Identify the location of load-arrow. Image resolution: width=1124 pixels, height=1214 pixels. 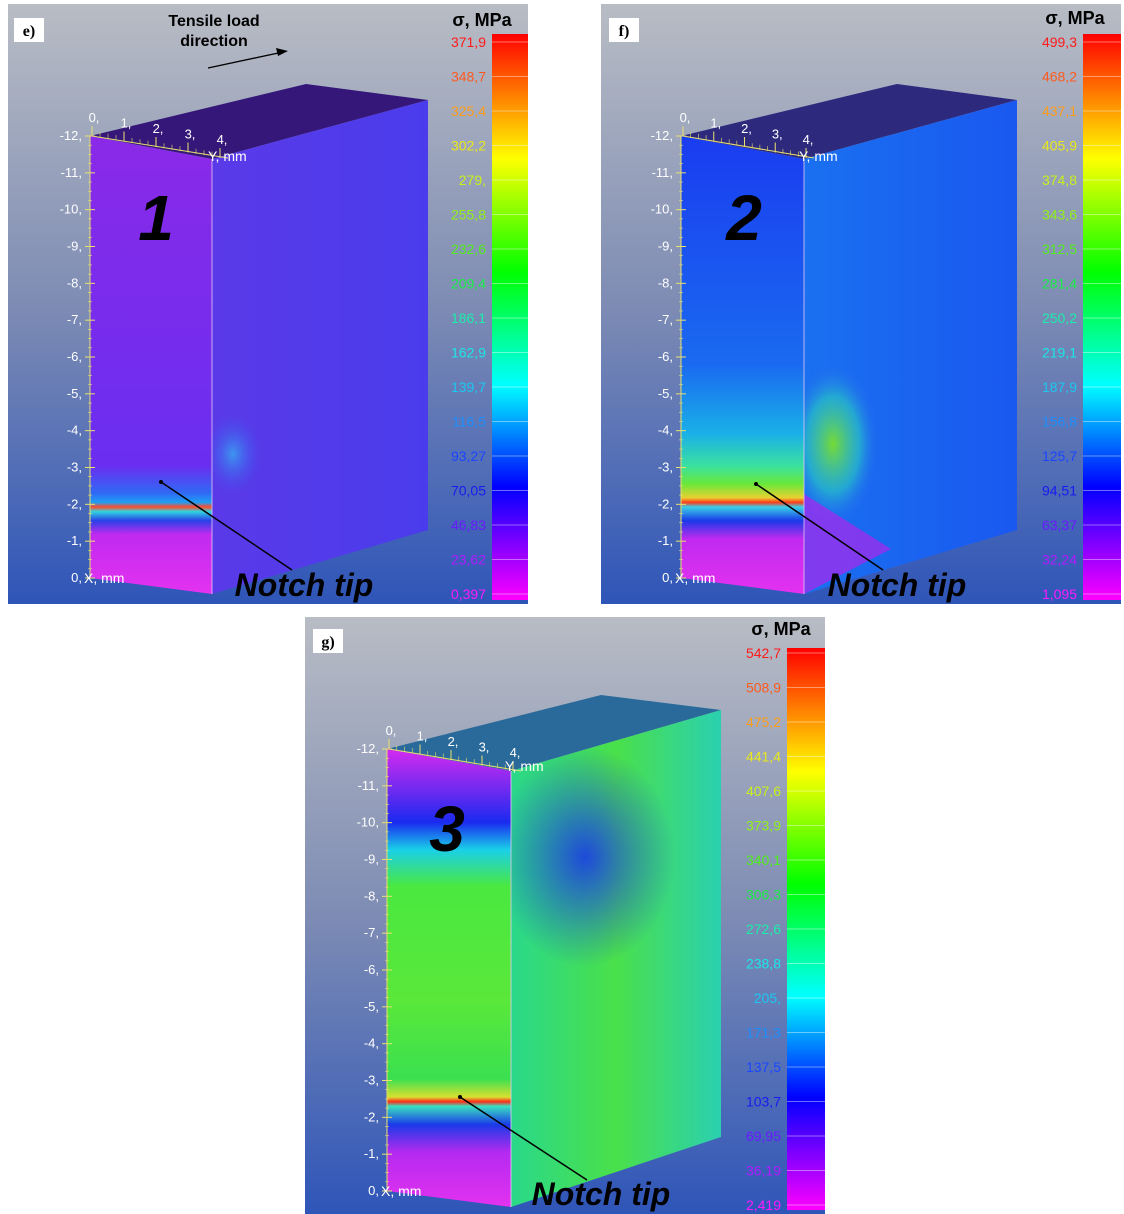
(245, 60).